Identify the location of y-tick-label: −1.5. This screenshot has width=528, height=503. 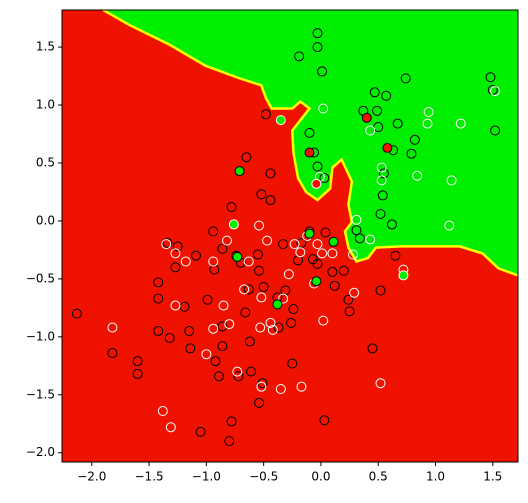
(40, 394).